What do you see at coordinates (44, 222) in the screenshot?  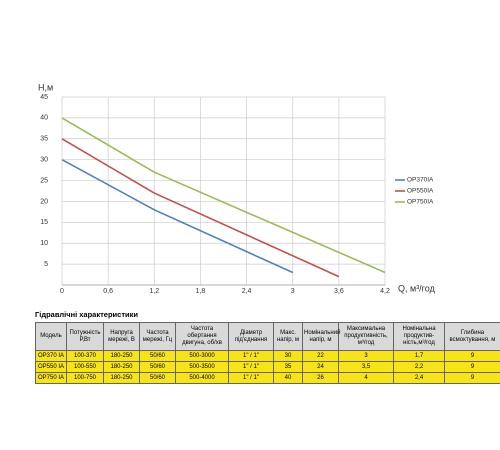 I see `y-tick-label: 15` at bounding box center [44, 222].